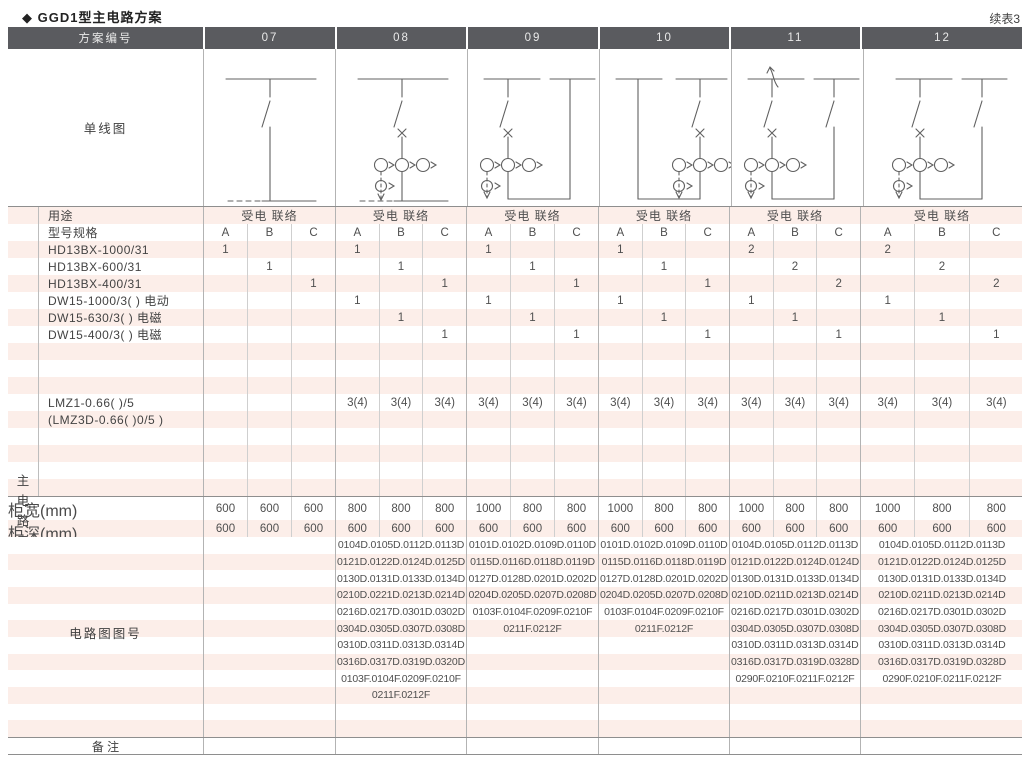  I want to click on row-label-cell: 柜宽(mm), so click(105, 508).